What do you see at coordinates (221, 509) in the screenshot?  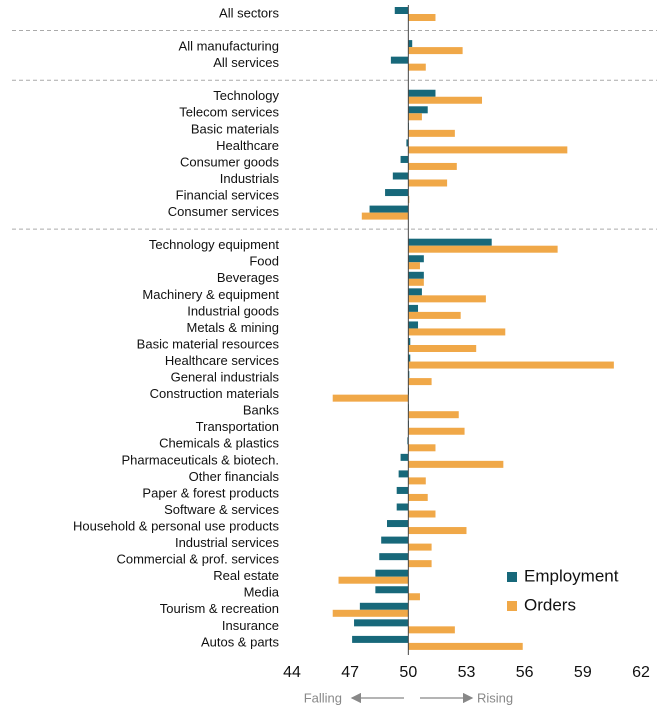 I see `category-label: Software & services` at bounding box center [221, 509].